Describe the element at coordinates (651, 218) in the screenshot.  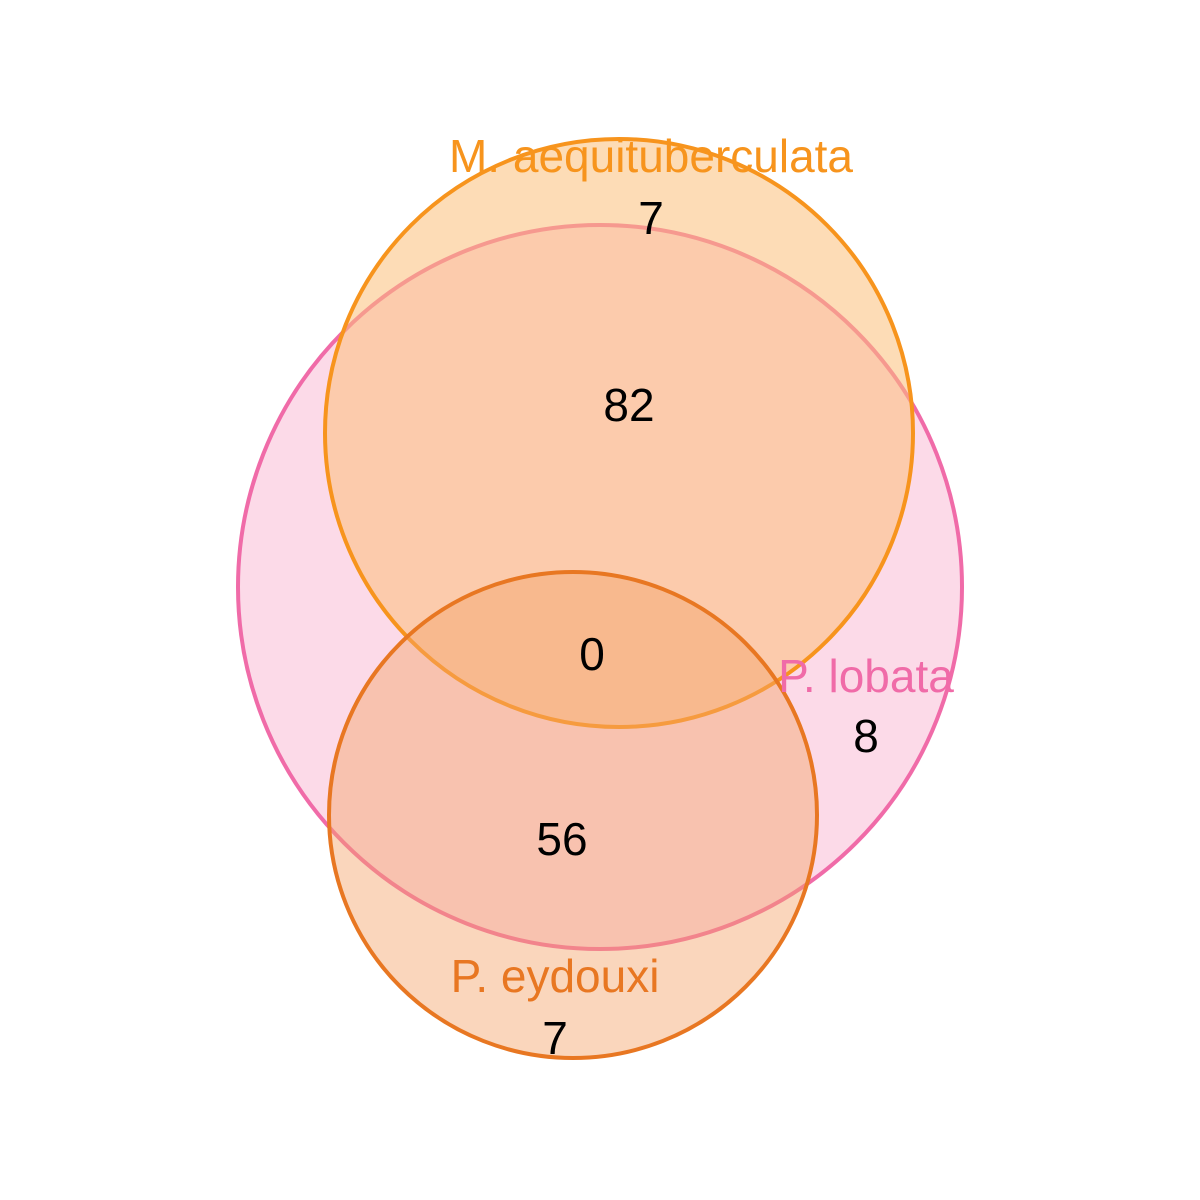
I see `count-aequituberculata-only: 7` at that location.